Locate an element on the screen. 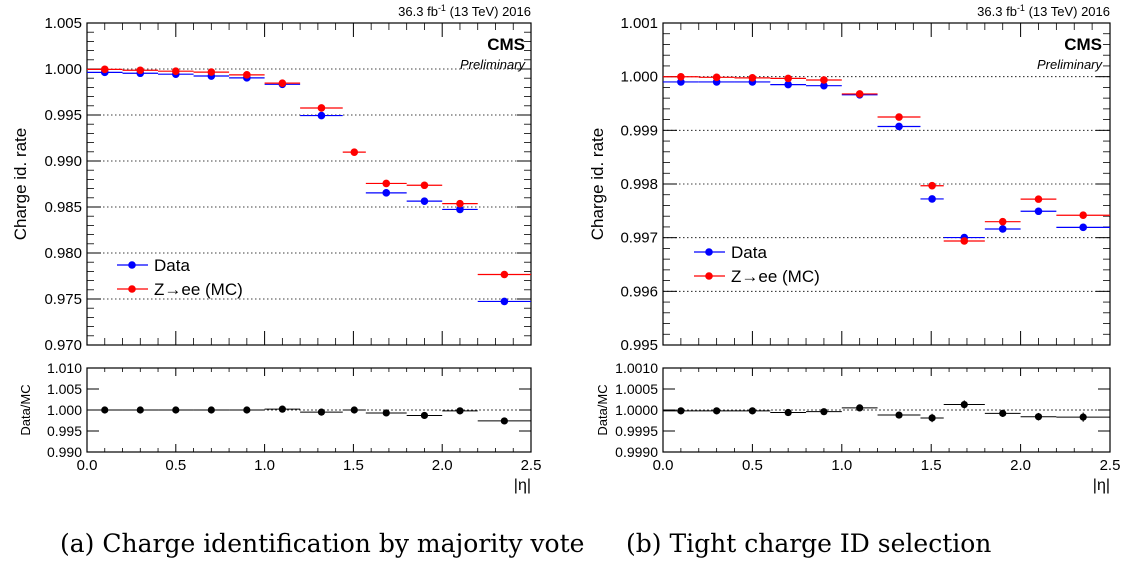  ratio-series is located at coordinates (886, 411).